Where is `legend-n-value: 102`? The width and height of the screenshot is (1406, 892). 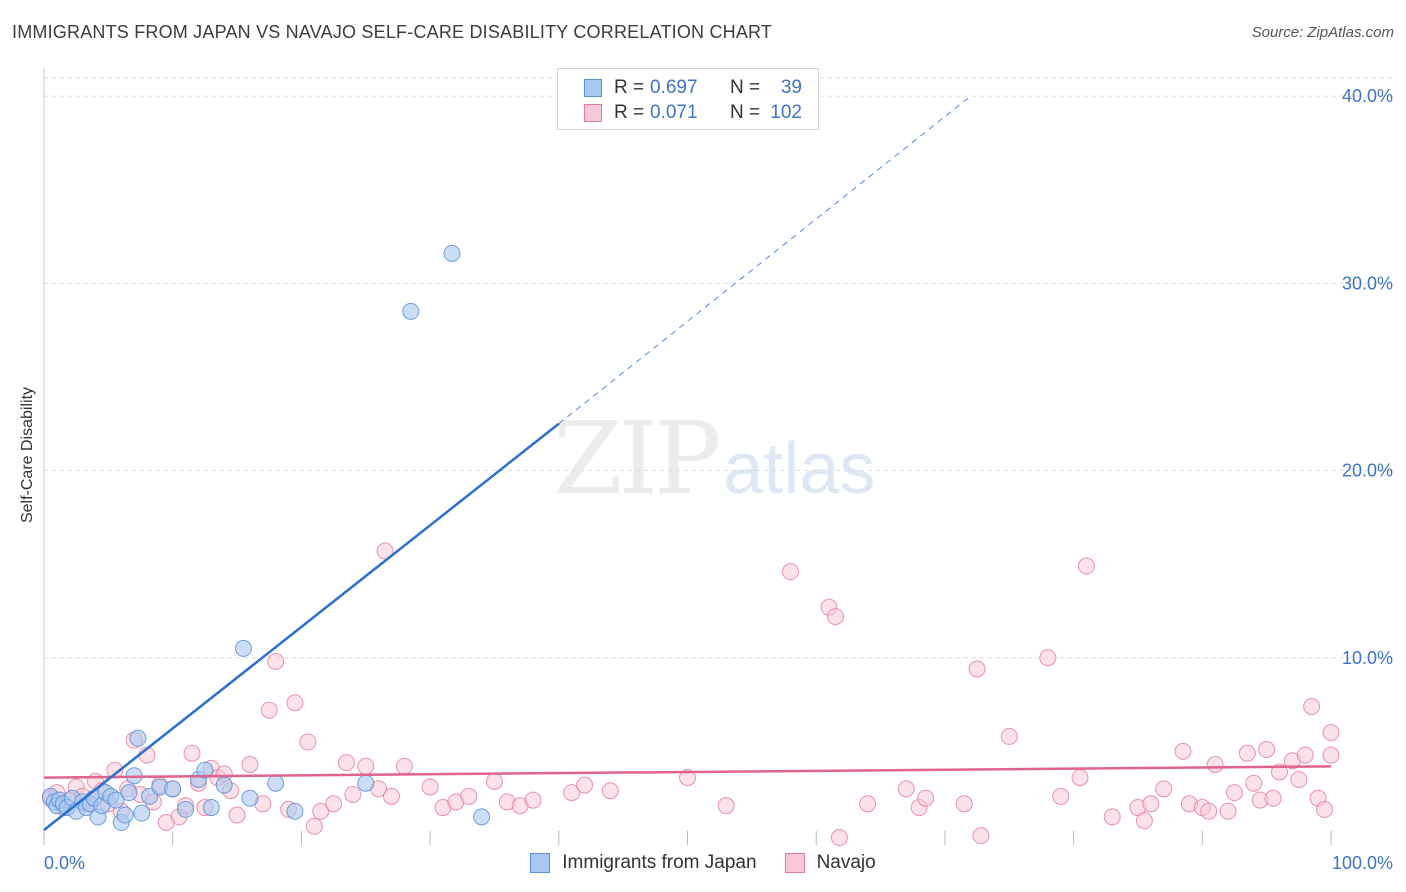
legend-n-value: 102 is located at coordinates (786, 112).